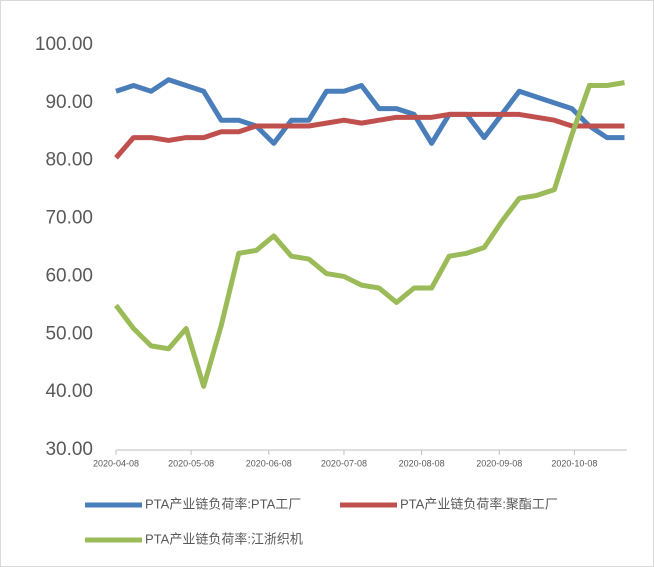 The image size is (654, 567). What do you see at coordinates (344, 463) in the screenshot?
I see `x-tick-label: 2020-07-08` at bounding box center [344, 463].